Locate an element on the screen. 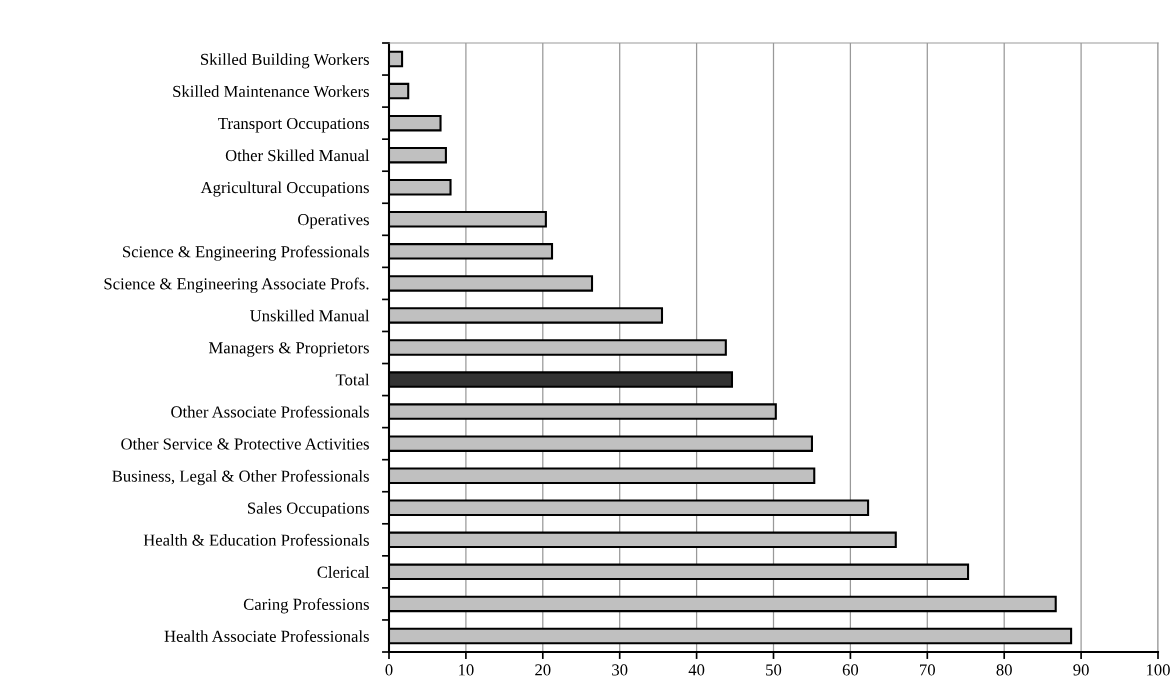  y-tick-label: Unskilled Manual is located at coordinates (310, 315).